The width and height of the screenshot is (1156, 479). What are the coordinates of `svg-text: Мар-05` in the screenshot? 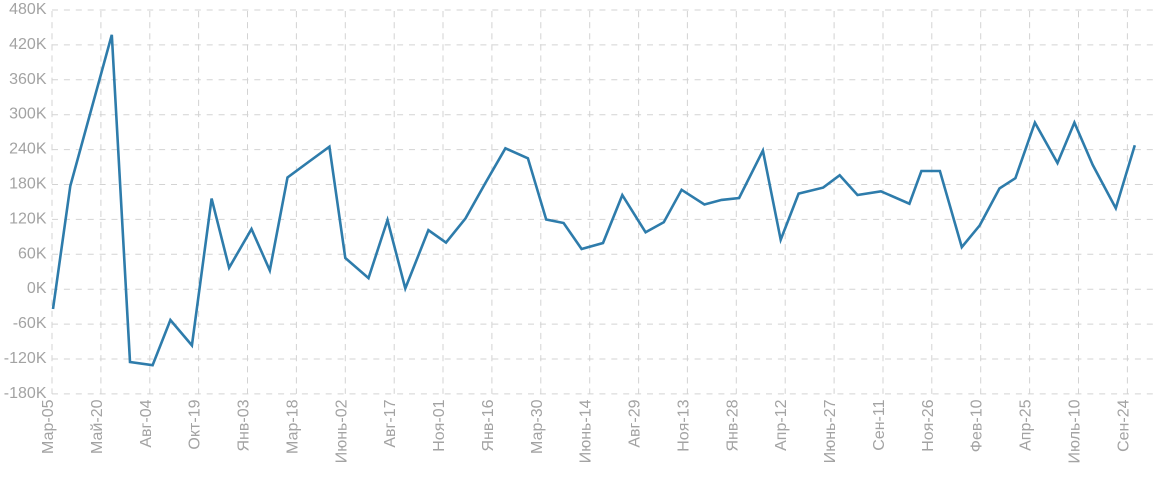 It's located at (48, 426).